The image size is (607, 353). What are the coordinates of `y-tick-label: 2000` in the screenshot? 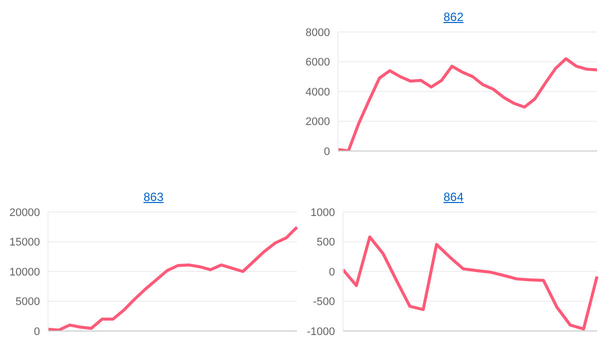 It's located at (318, 122).